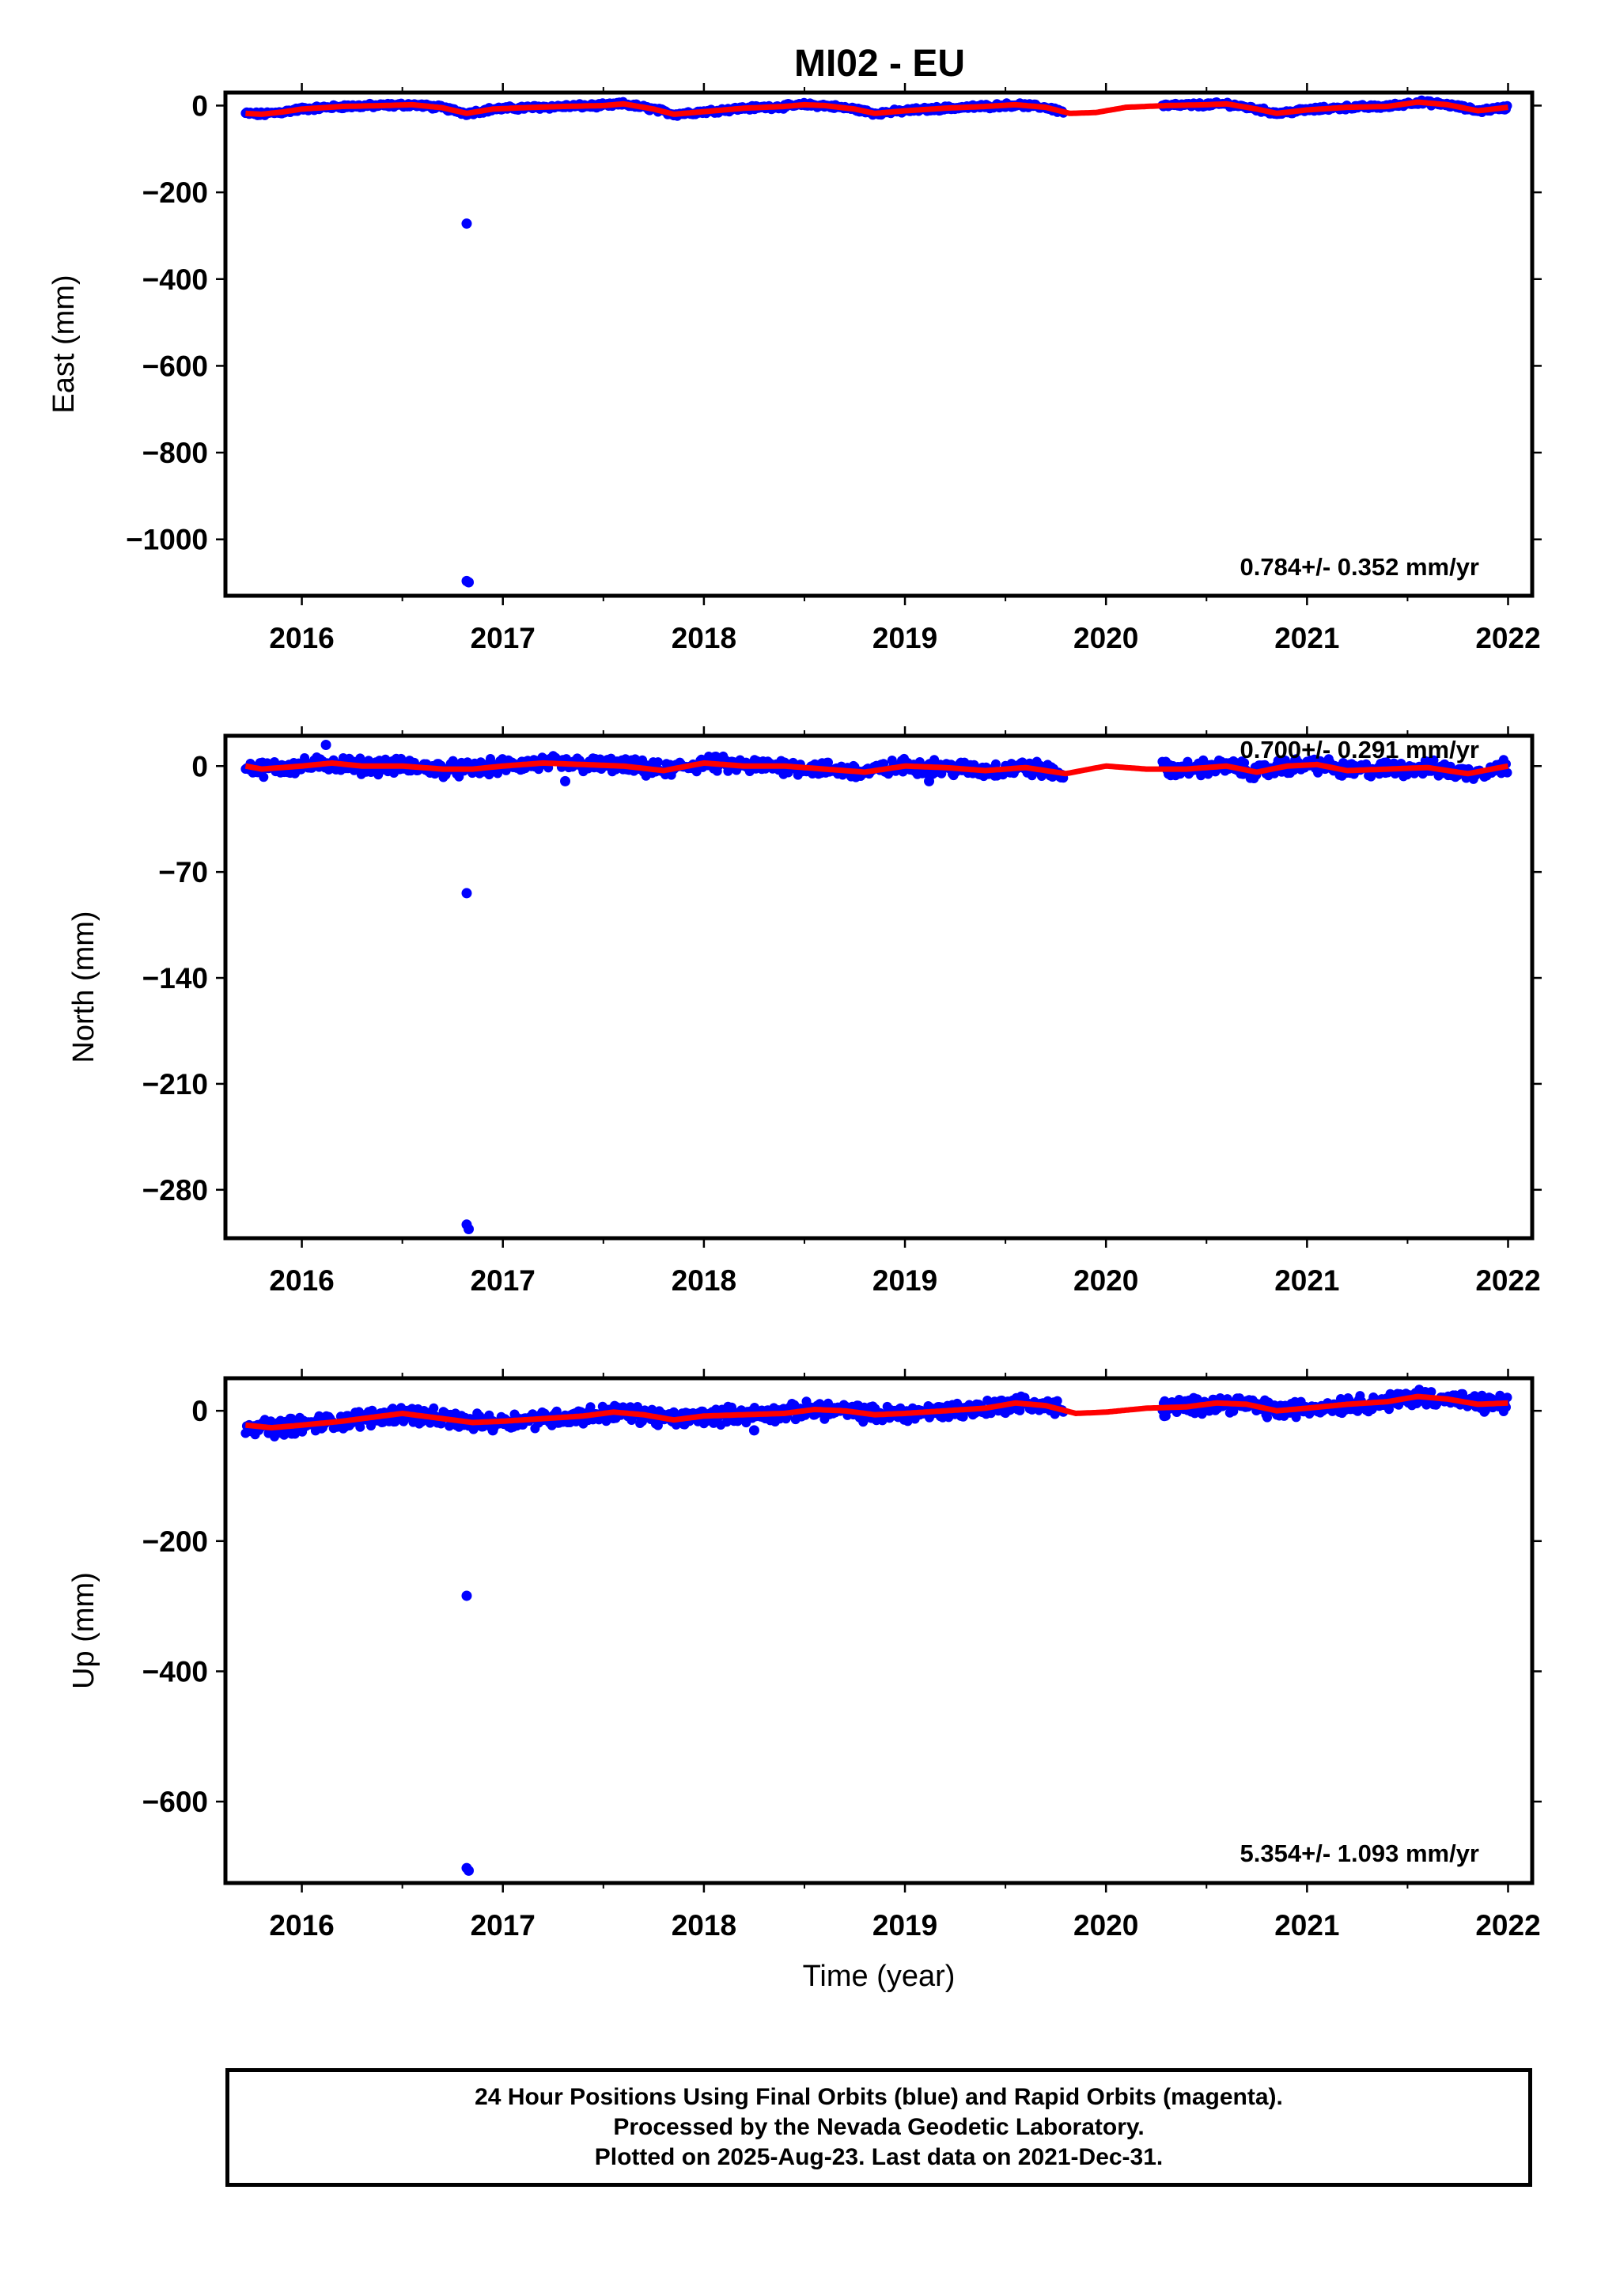  Describe the element at coordinates (1359, 749) in the screenshot. I see `velocity-rate-2: 0.700+/- 0.291 mm/yr` at that location.